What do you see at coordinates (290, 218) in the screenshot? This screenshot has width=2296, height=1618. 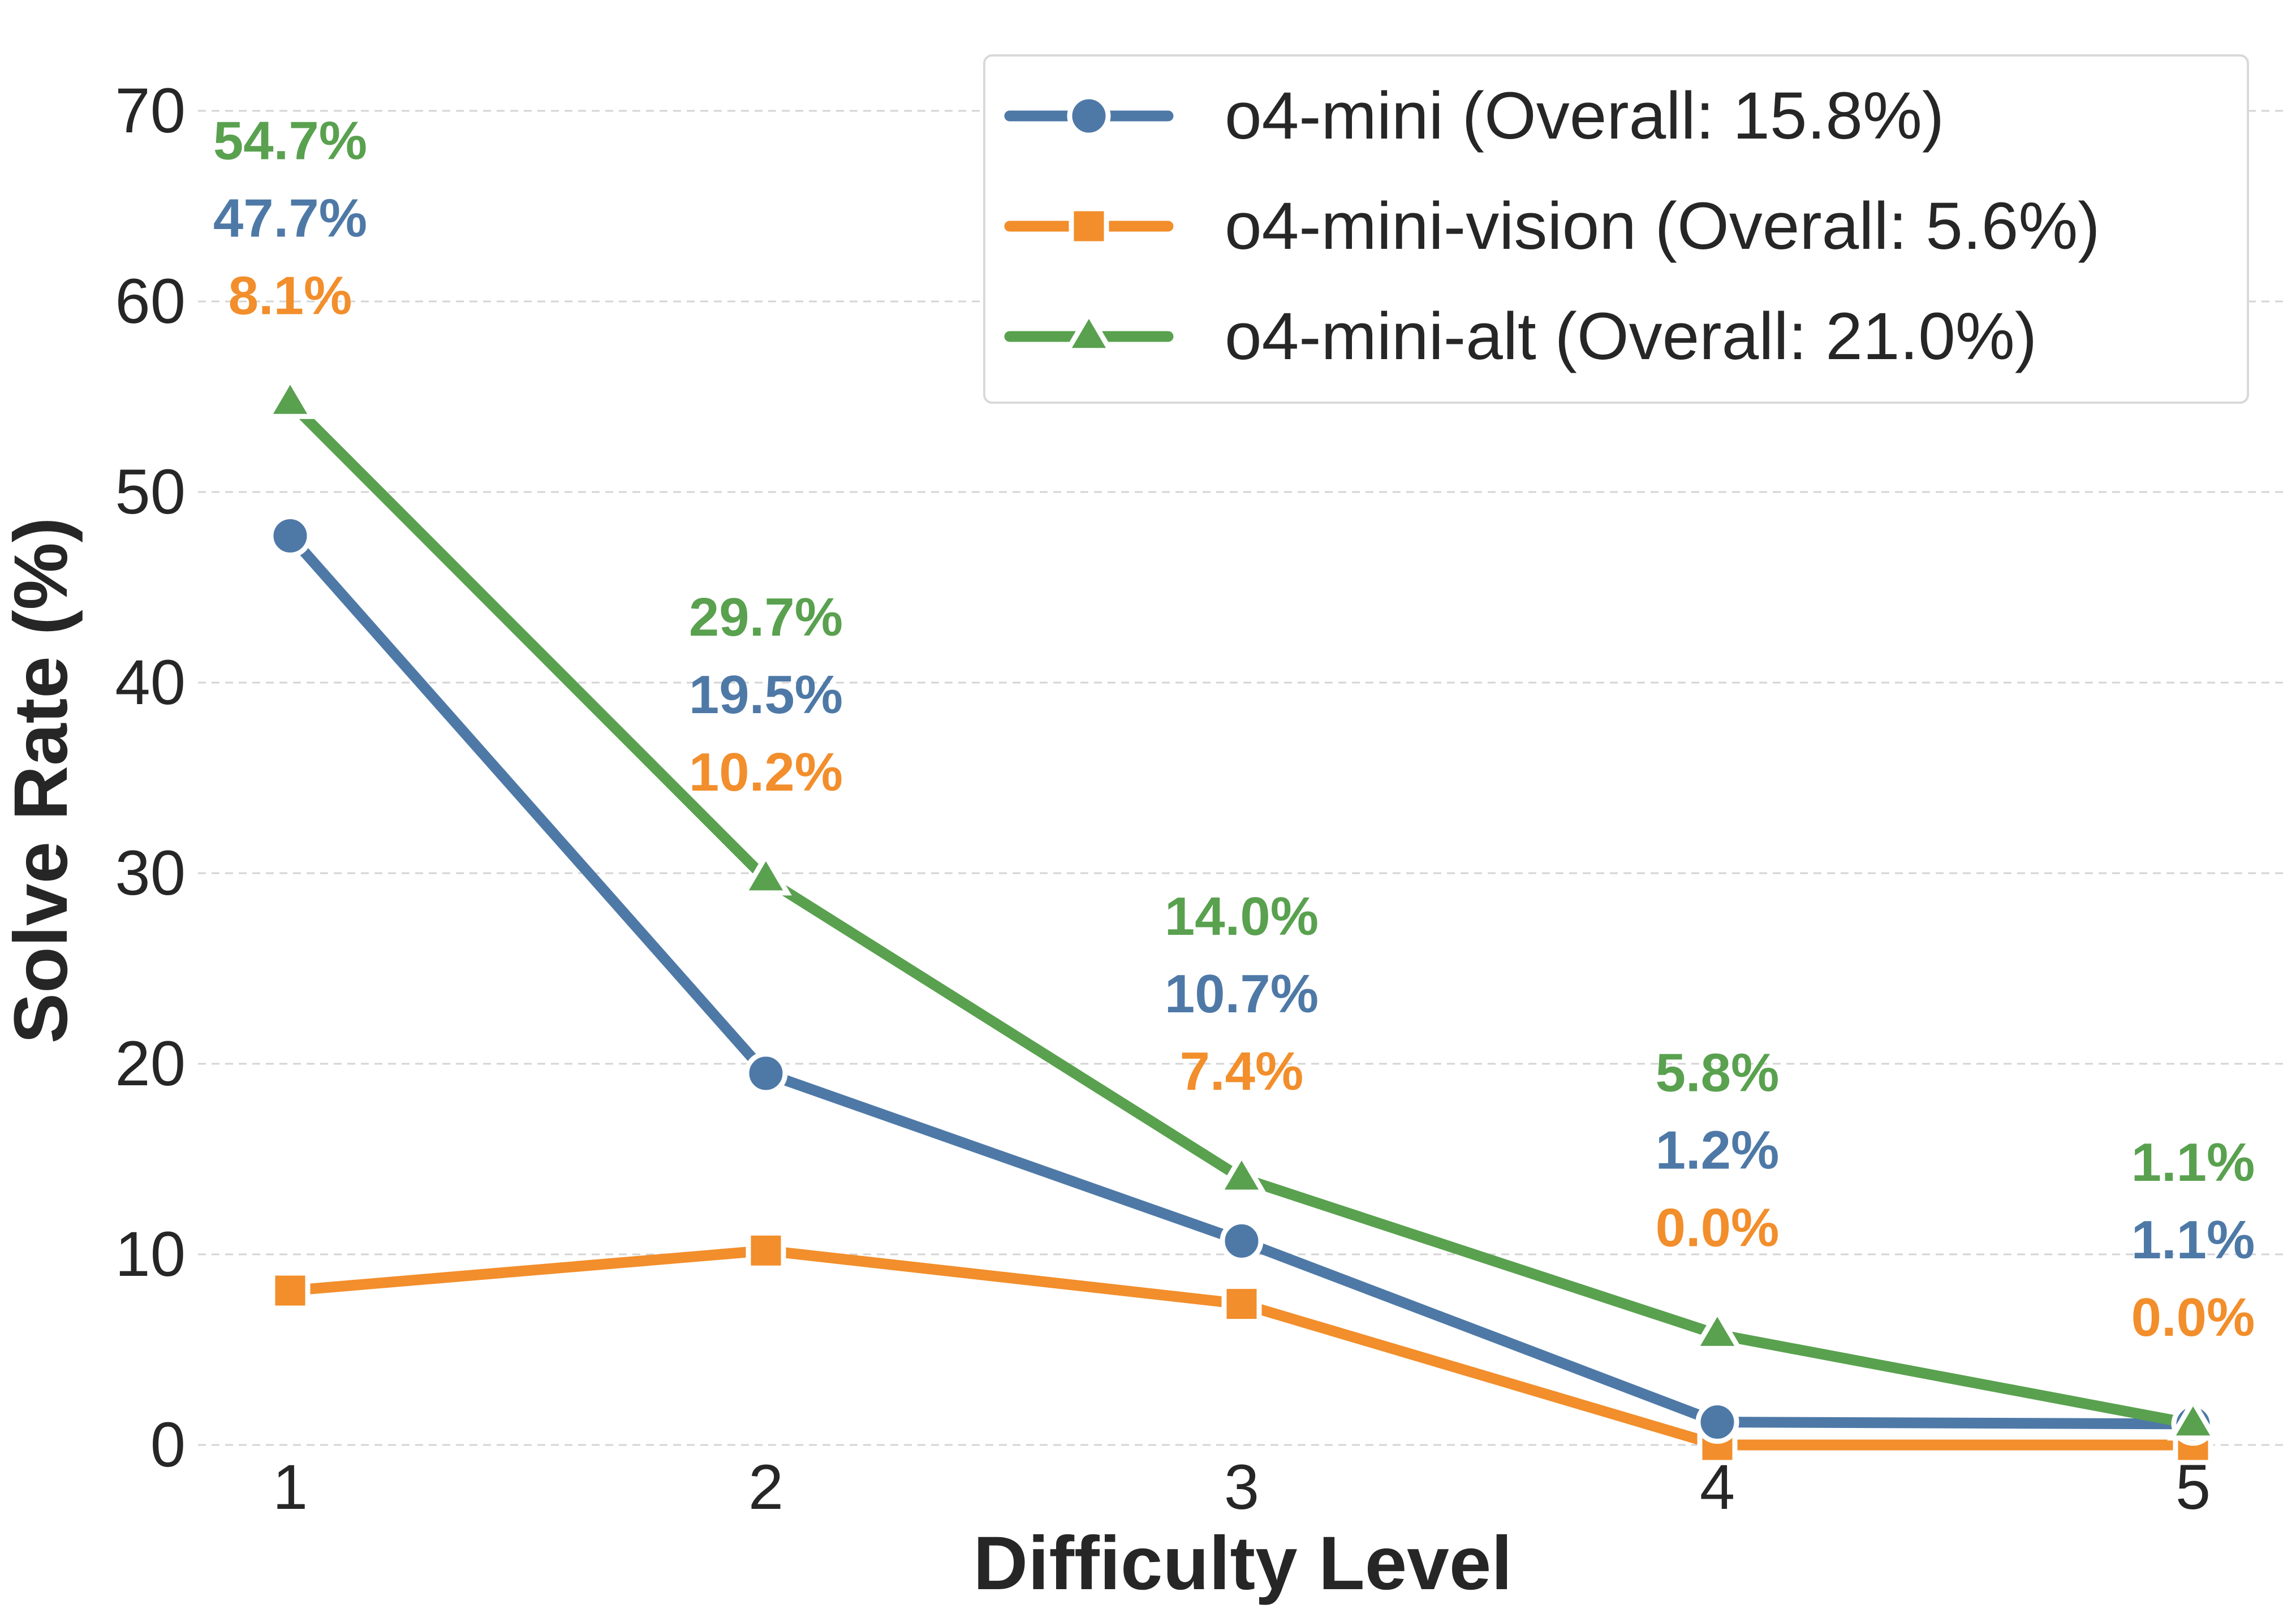 I see `data-label-o4-mini-1: 47.7%` at bounding box center [290, 218].